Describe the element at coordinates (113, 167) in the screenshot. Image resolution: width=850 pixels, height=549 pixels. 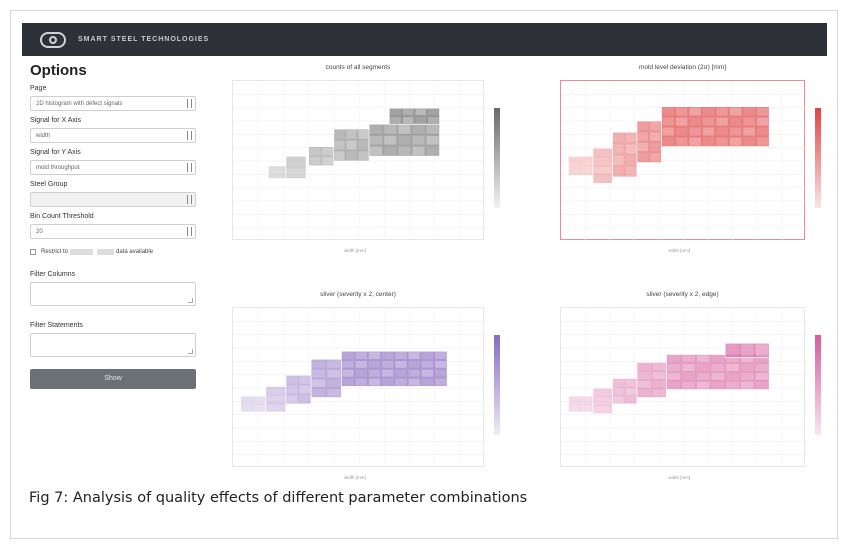
I see `y-axis-select: mold throughput` at that location.